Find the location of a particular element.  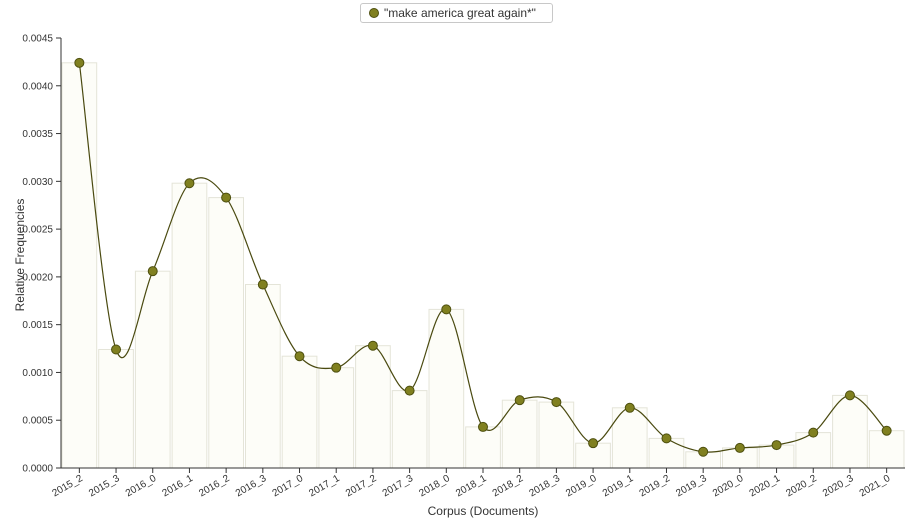

x-tick-label: 2020_0 is located at coordinates (728, 486).